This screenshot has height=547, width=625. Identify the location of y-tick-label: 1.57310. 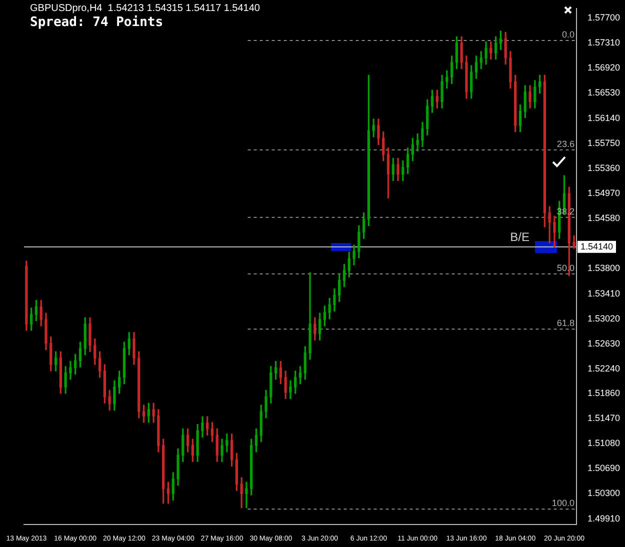
(603, 43).